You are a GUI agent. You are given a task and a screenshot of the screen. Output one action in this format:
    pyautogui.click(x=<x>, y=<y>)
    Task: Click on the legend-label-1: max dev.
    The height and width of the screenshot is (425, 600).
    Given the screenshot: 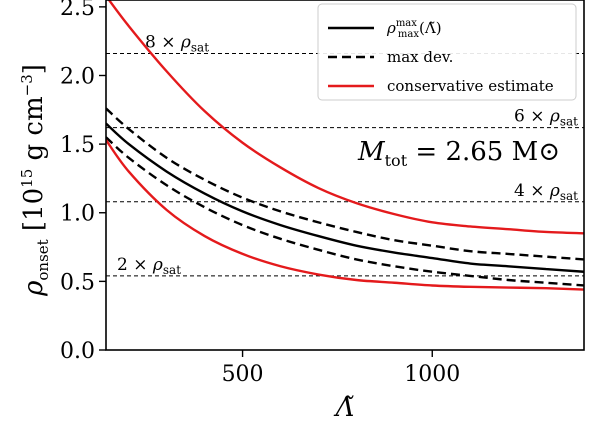 What is the action you would take?
    pyautogui.click(x=420, y=57)
    